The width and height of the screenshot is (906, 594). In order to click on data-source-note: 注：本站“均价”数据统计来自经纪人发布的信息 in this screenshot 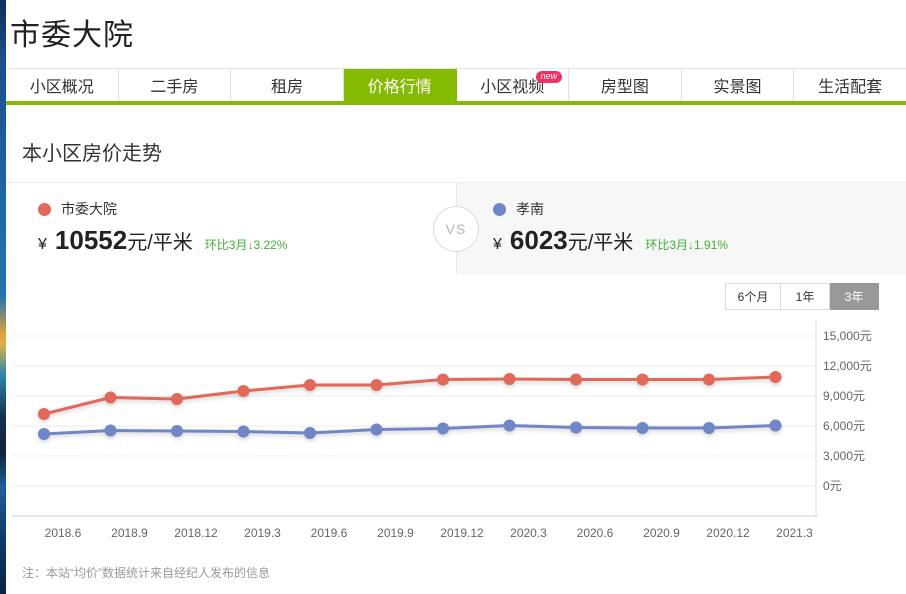, I will do `click(146, 573)`.